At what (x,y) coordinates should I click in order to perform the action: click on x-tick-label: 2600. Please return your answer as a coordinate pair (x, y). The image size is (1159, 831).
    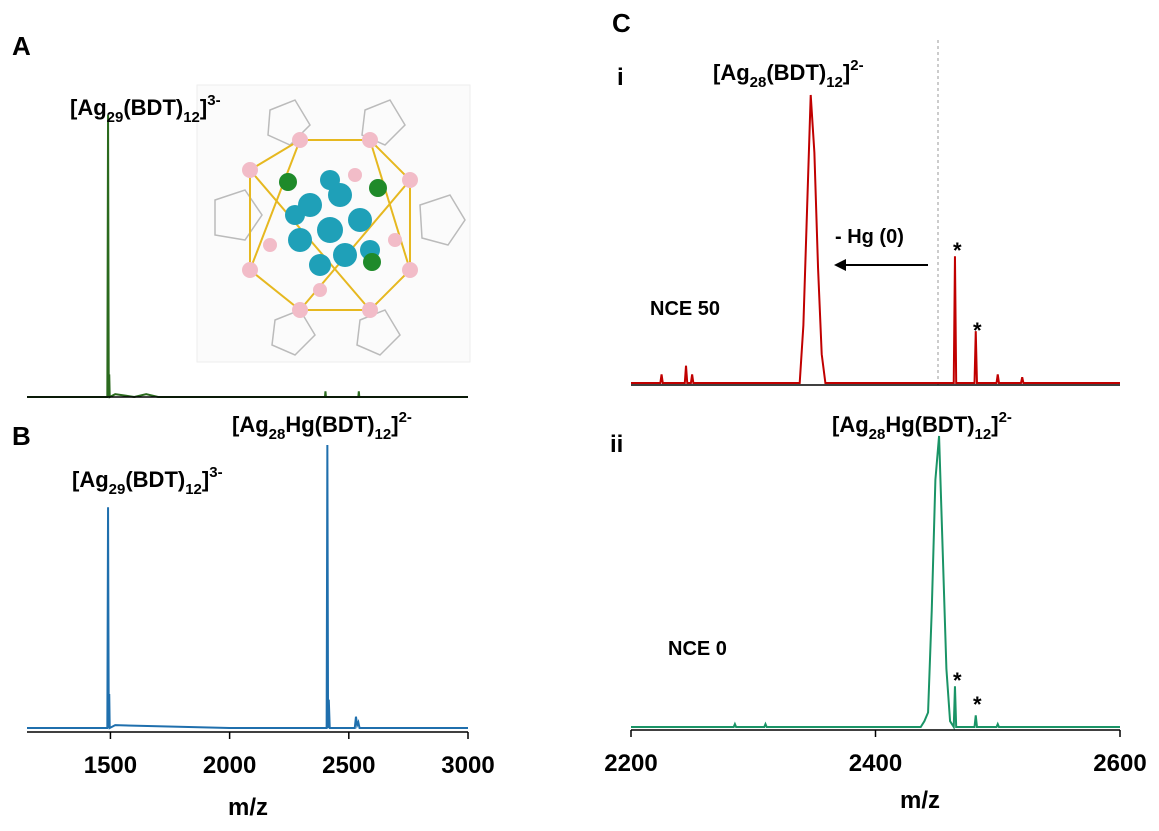
    Looking at the image, I should click on (1119, 763).